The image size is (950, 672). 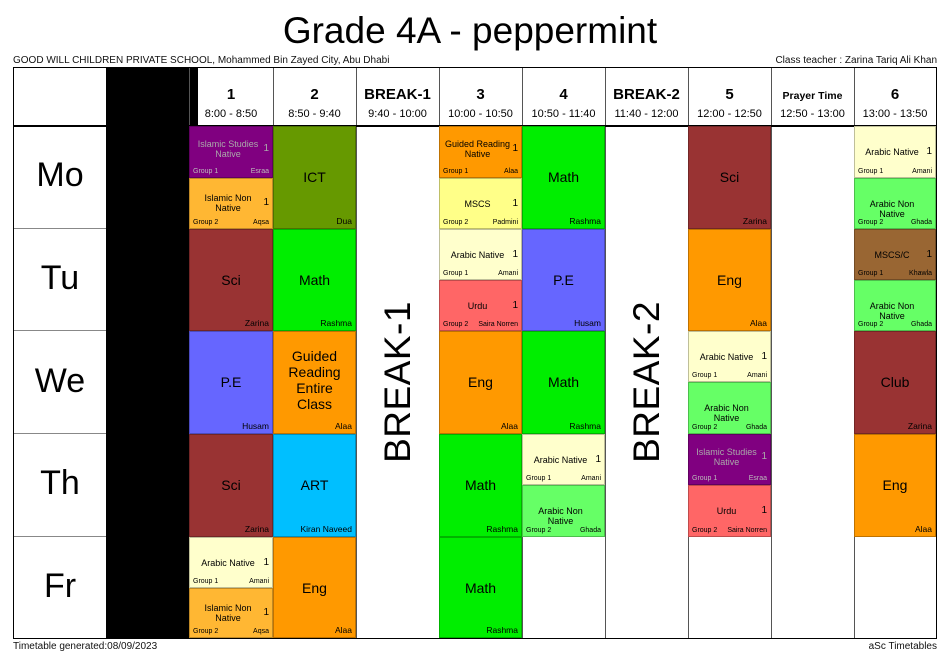 What do you see at coordinates (505, 222) in the screenshot?
I see `lesson-teacher: Padmini` at bounding box center [505, 222].